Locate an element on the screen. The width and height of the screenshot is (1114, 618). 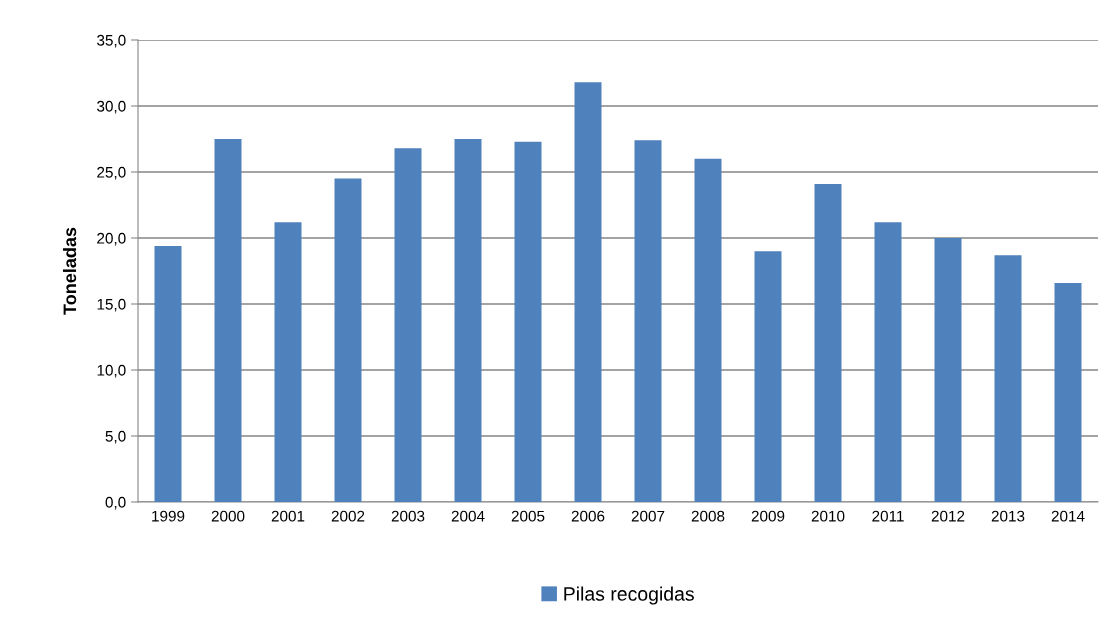
y-tick-label: 15,0 is located at coordinates (111, 305).